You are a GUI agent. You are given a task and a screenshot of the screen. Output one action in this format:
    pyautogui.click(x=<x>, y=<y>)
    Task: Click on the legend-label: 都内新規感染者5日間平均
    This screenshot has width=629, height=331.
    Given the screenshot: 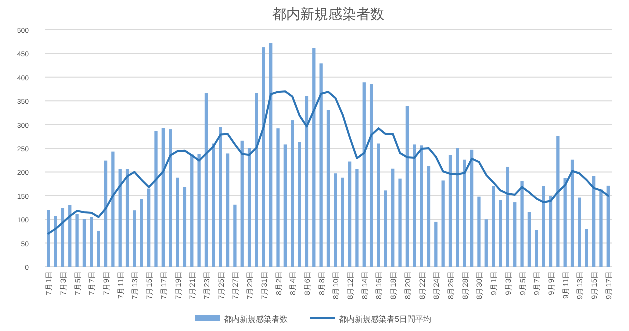 What is the action you would take?
    pyautogui.click(x=385, y=319)
    